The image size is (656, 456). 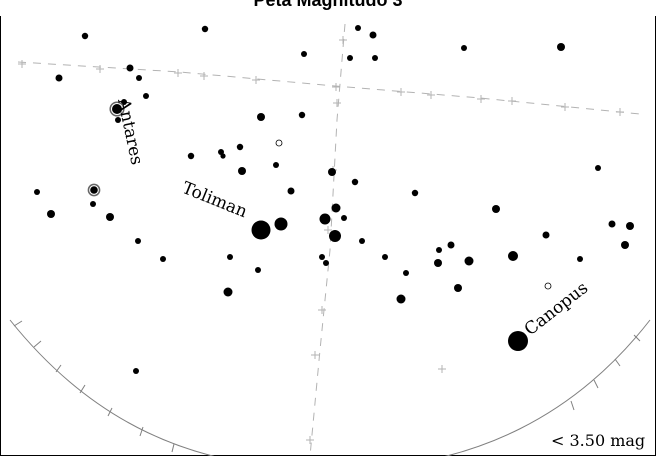 I want to click on magnitude-limit-label: < 3.50 mag, so click(x=598, y=440).